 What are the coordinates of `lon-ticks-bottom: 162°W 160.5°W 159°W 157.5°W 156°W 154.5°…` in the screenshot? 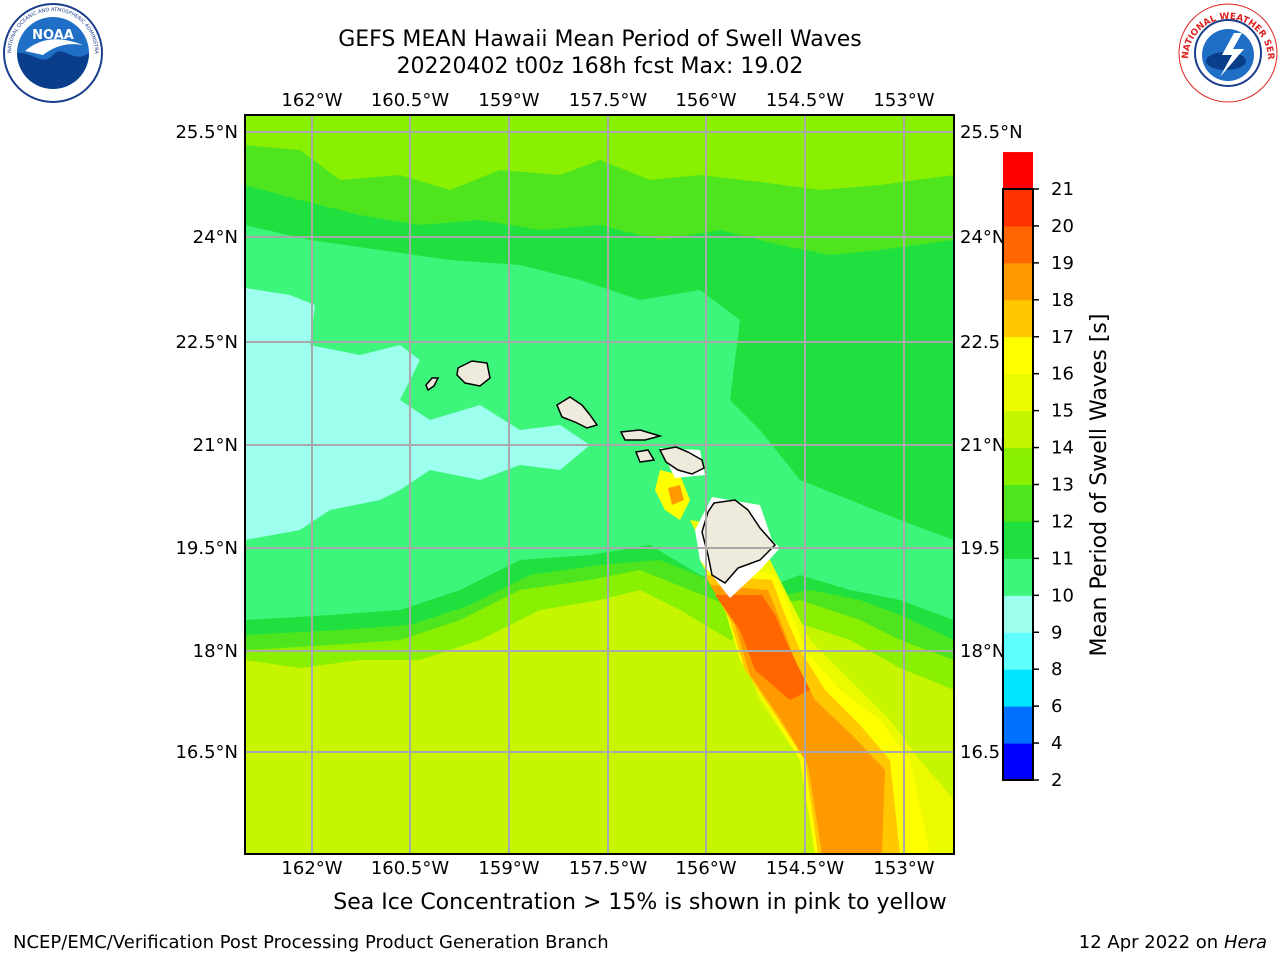 It's located at (607, 868).